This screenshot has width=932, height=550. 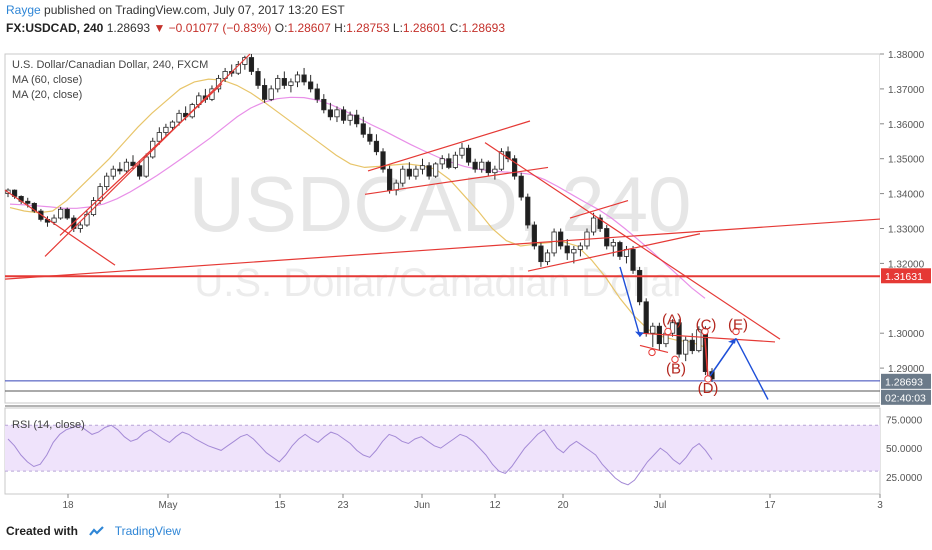 What do you see at coordinates (880, 505) in the screenshot?
I see `time-tick-label: 3` at bounding box center [880, 505].